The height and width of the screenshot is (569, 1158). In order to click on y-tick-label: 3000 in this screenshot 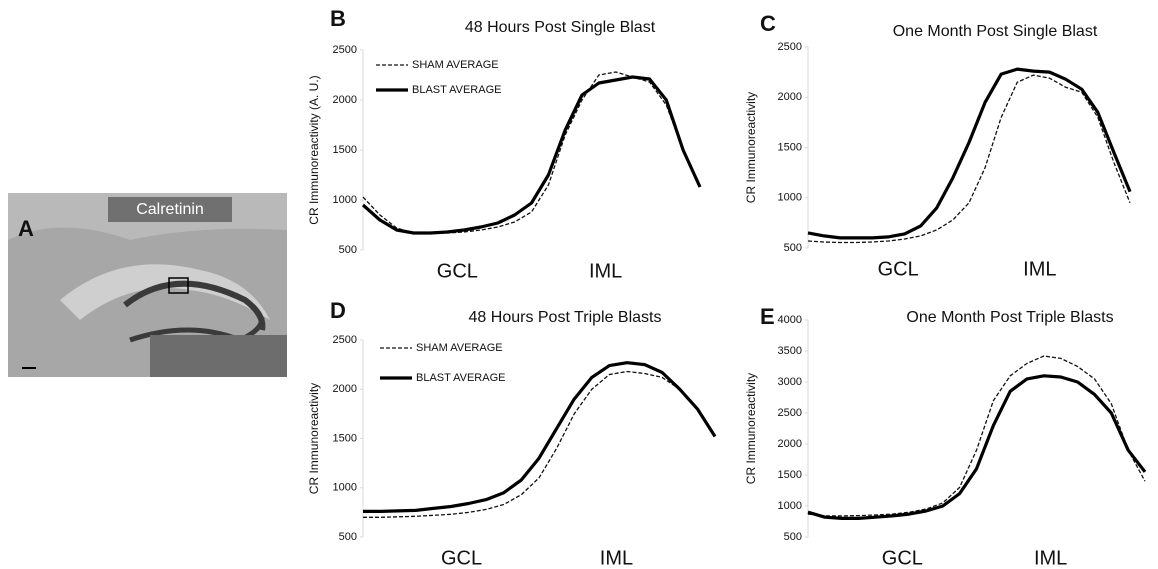, I will do `click(790, 382)`.